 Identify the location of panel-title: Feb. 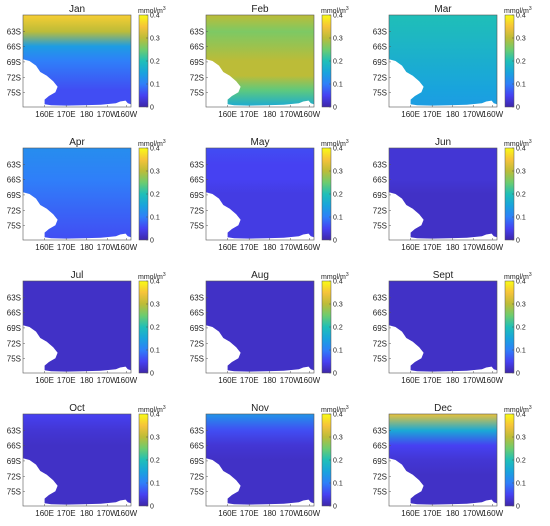
(260, 9).